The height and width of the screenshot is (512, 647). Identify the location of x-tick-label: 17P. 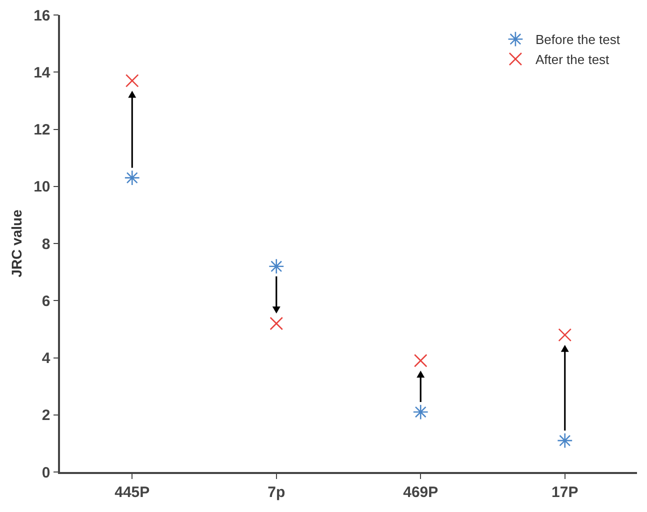
(565, 492).